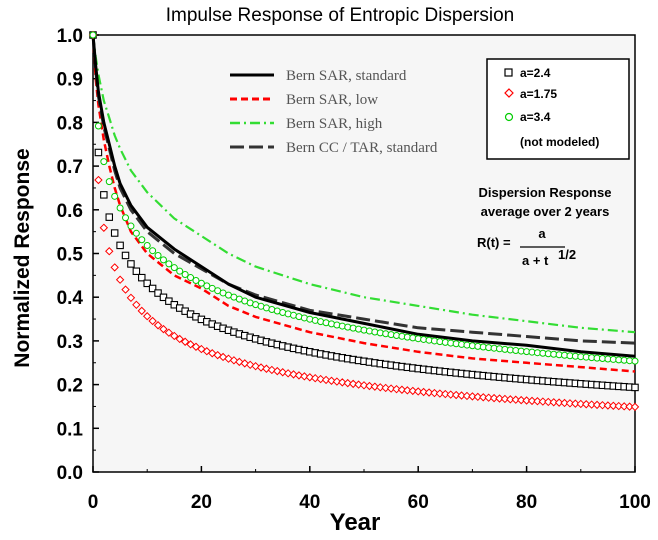 This screenshot has height=540, width=658. I want to click on chart-title: Impulse Response of Entropic Dispersion, so click(340, 15).